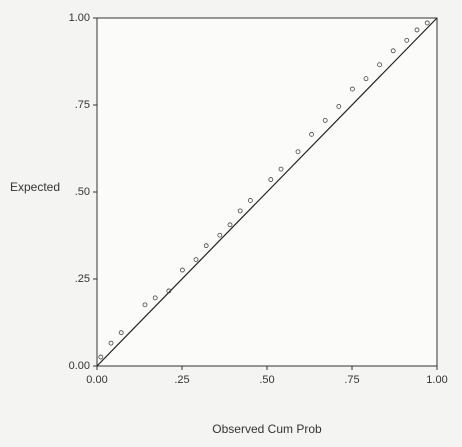 The height and width of the screenshot is (447, 462). What do you see at coordinates (82, 192) in the screenshot?
I see `y-tick-label: .50` at bounding box center [82, 192].